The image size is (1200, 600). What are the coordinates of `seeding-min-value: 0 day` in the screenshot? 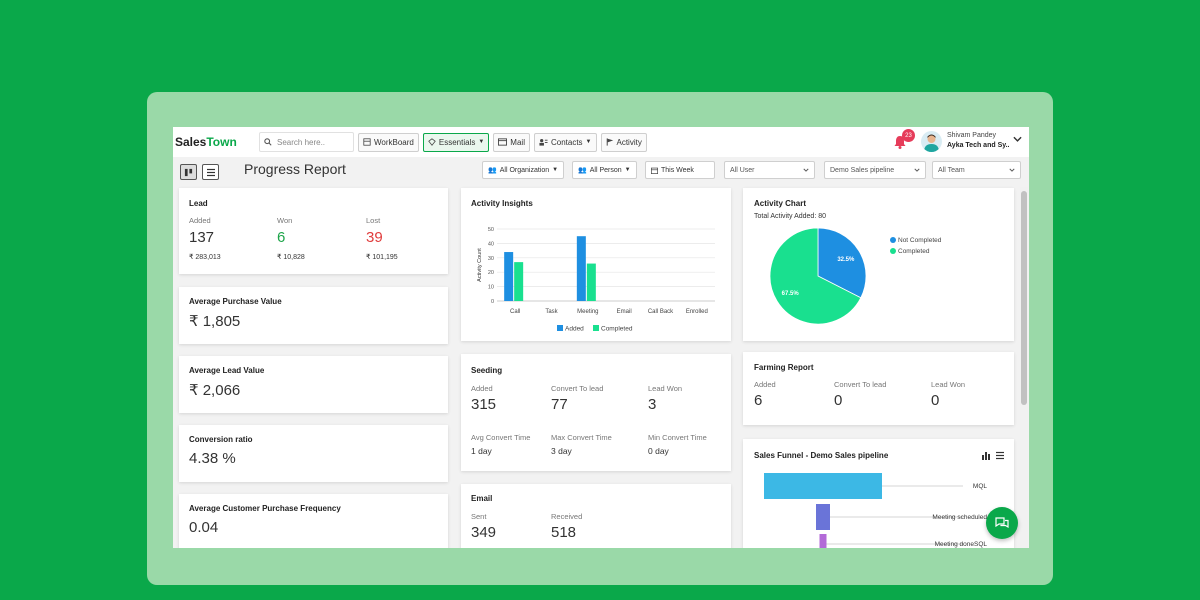 It's located at (658, 451).